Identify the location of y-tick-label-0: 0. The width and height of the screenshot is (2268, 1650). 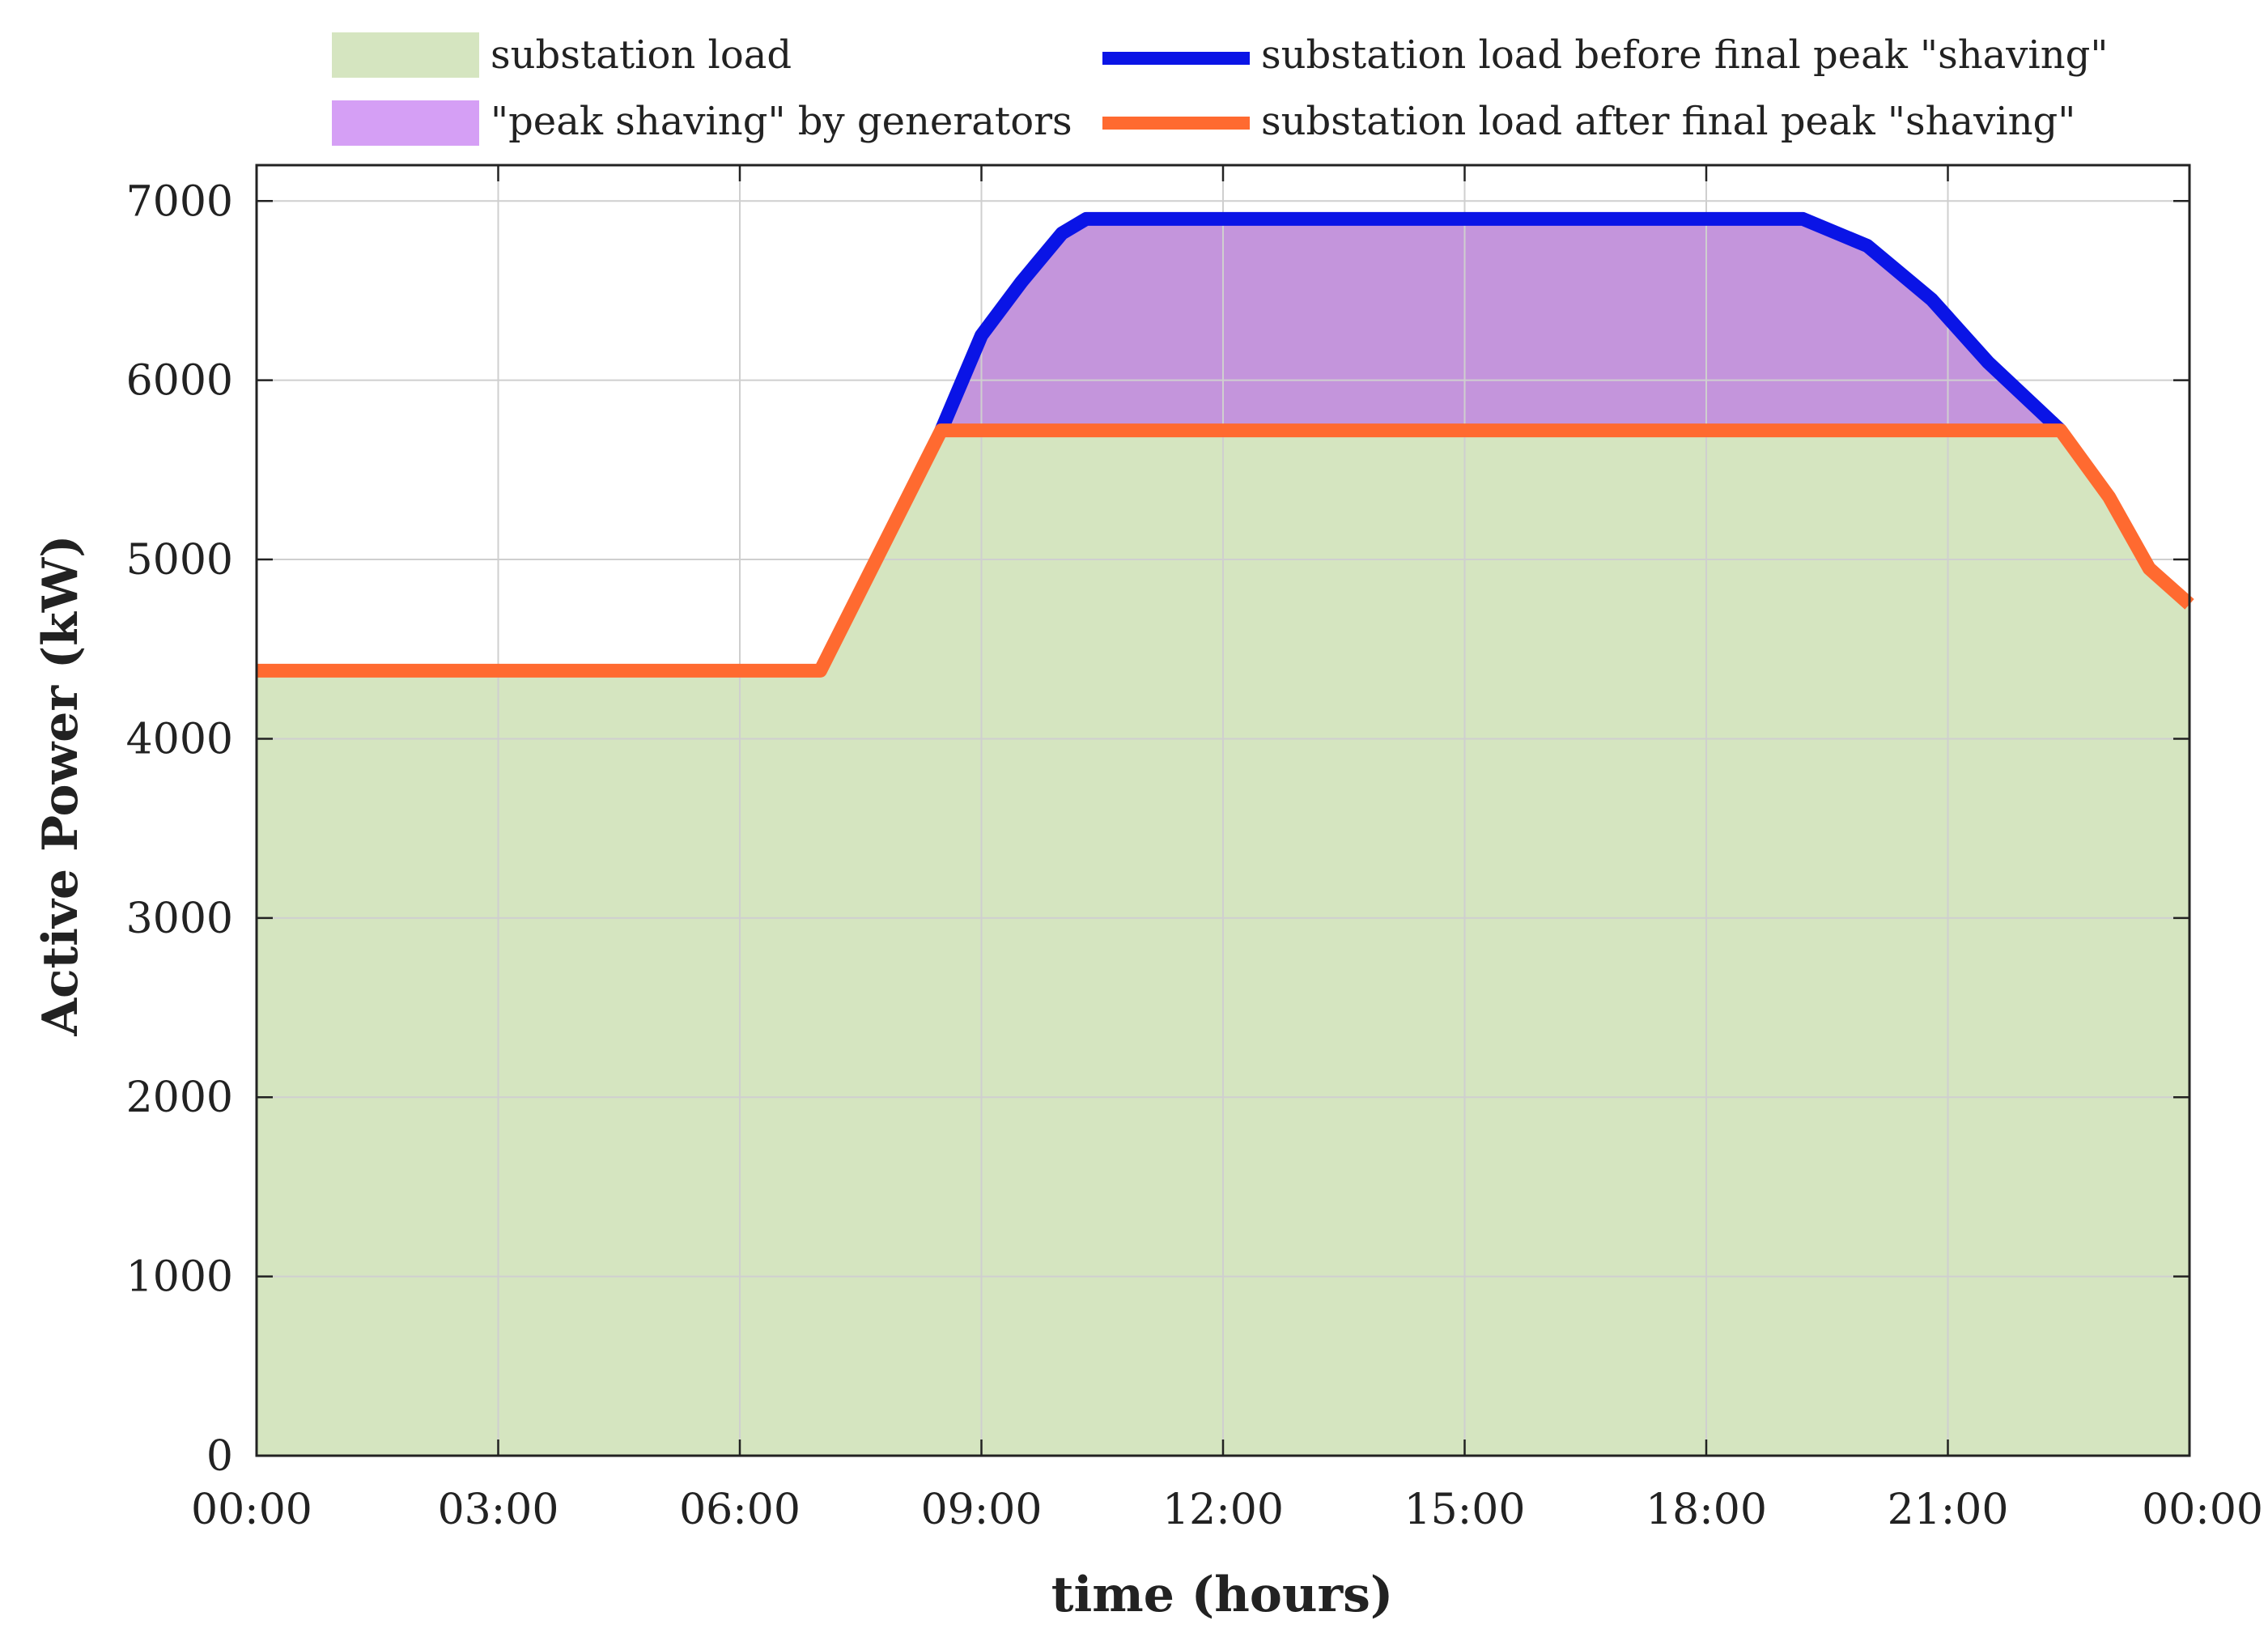
(219, 1456).